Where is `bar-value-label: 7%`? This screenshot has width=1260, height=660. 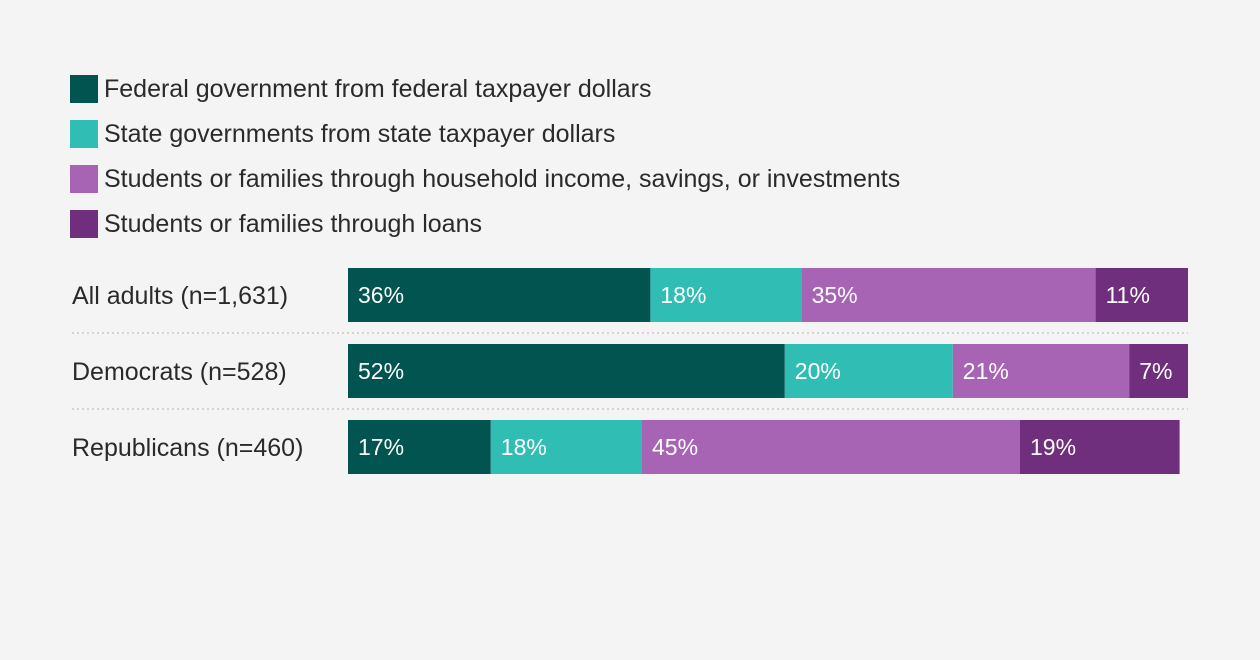
bar-value-label: 7% is located at coordinates (1155, 371).